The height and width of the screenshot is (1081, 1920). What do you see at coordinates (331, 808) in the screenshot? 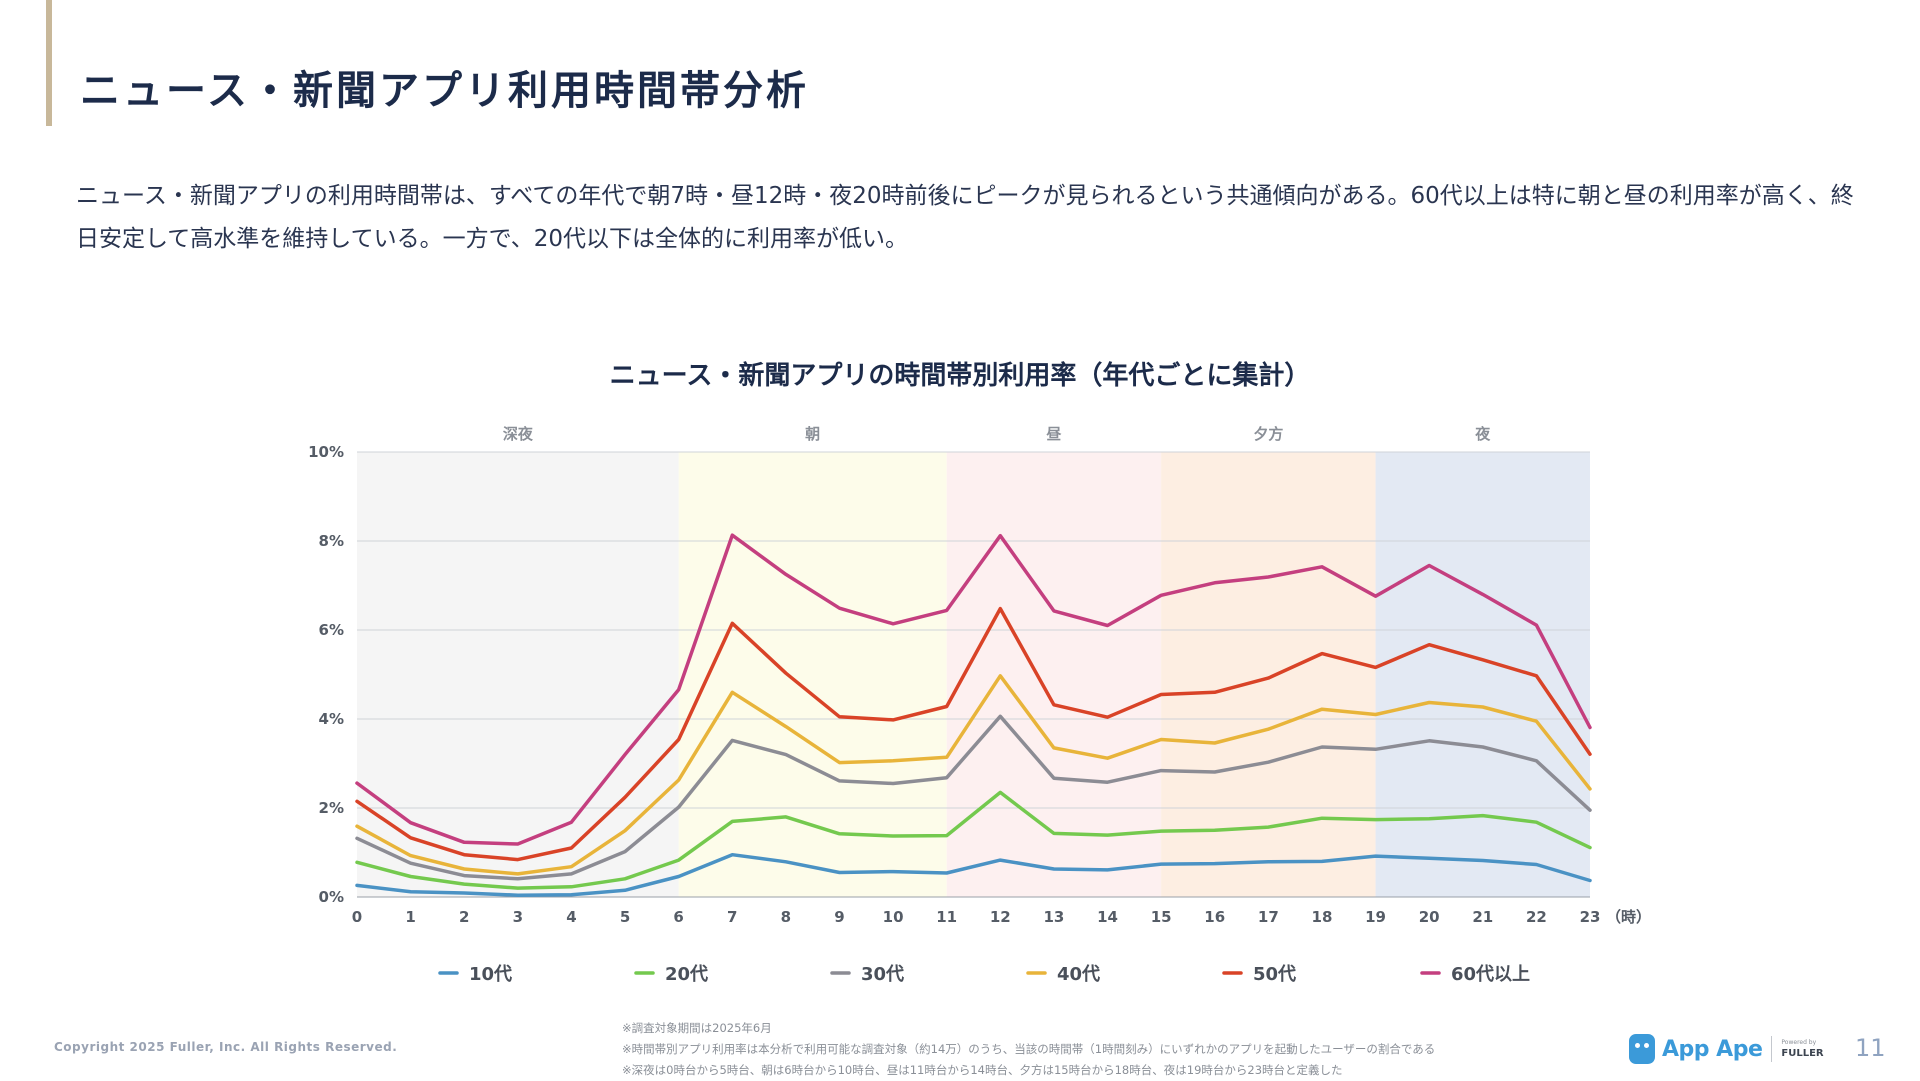
I see `y-tick-label: 2%` at bounding box center [331, 808].